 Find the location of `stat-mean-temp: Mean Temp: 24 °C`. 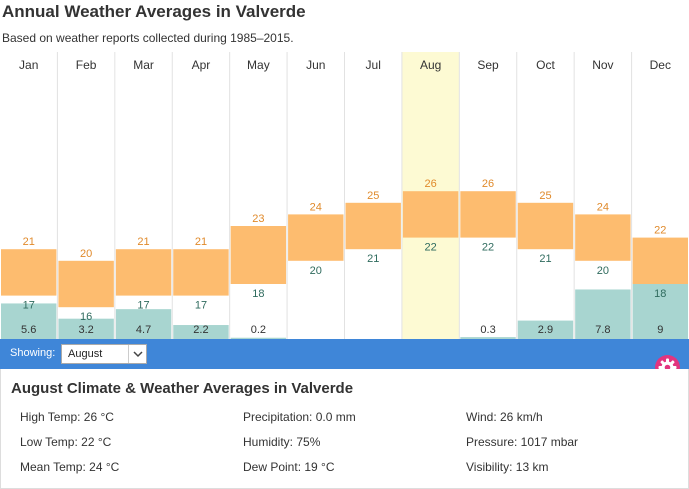

stat-mean-temp: Mean Temp: 24 °C is located at coordinates (70, 467).